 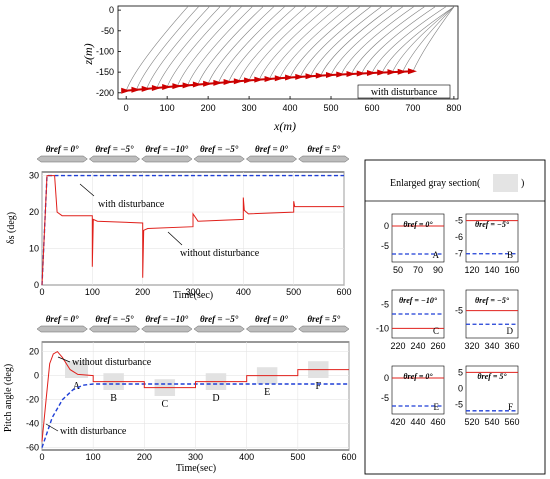 What do you see at coordinates (437, 346) in the screenshot?
I see `panel-xtick-label: 260` at bounding box center [437, 346].